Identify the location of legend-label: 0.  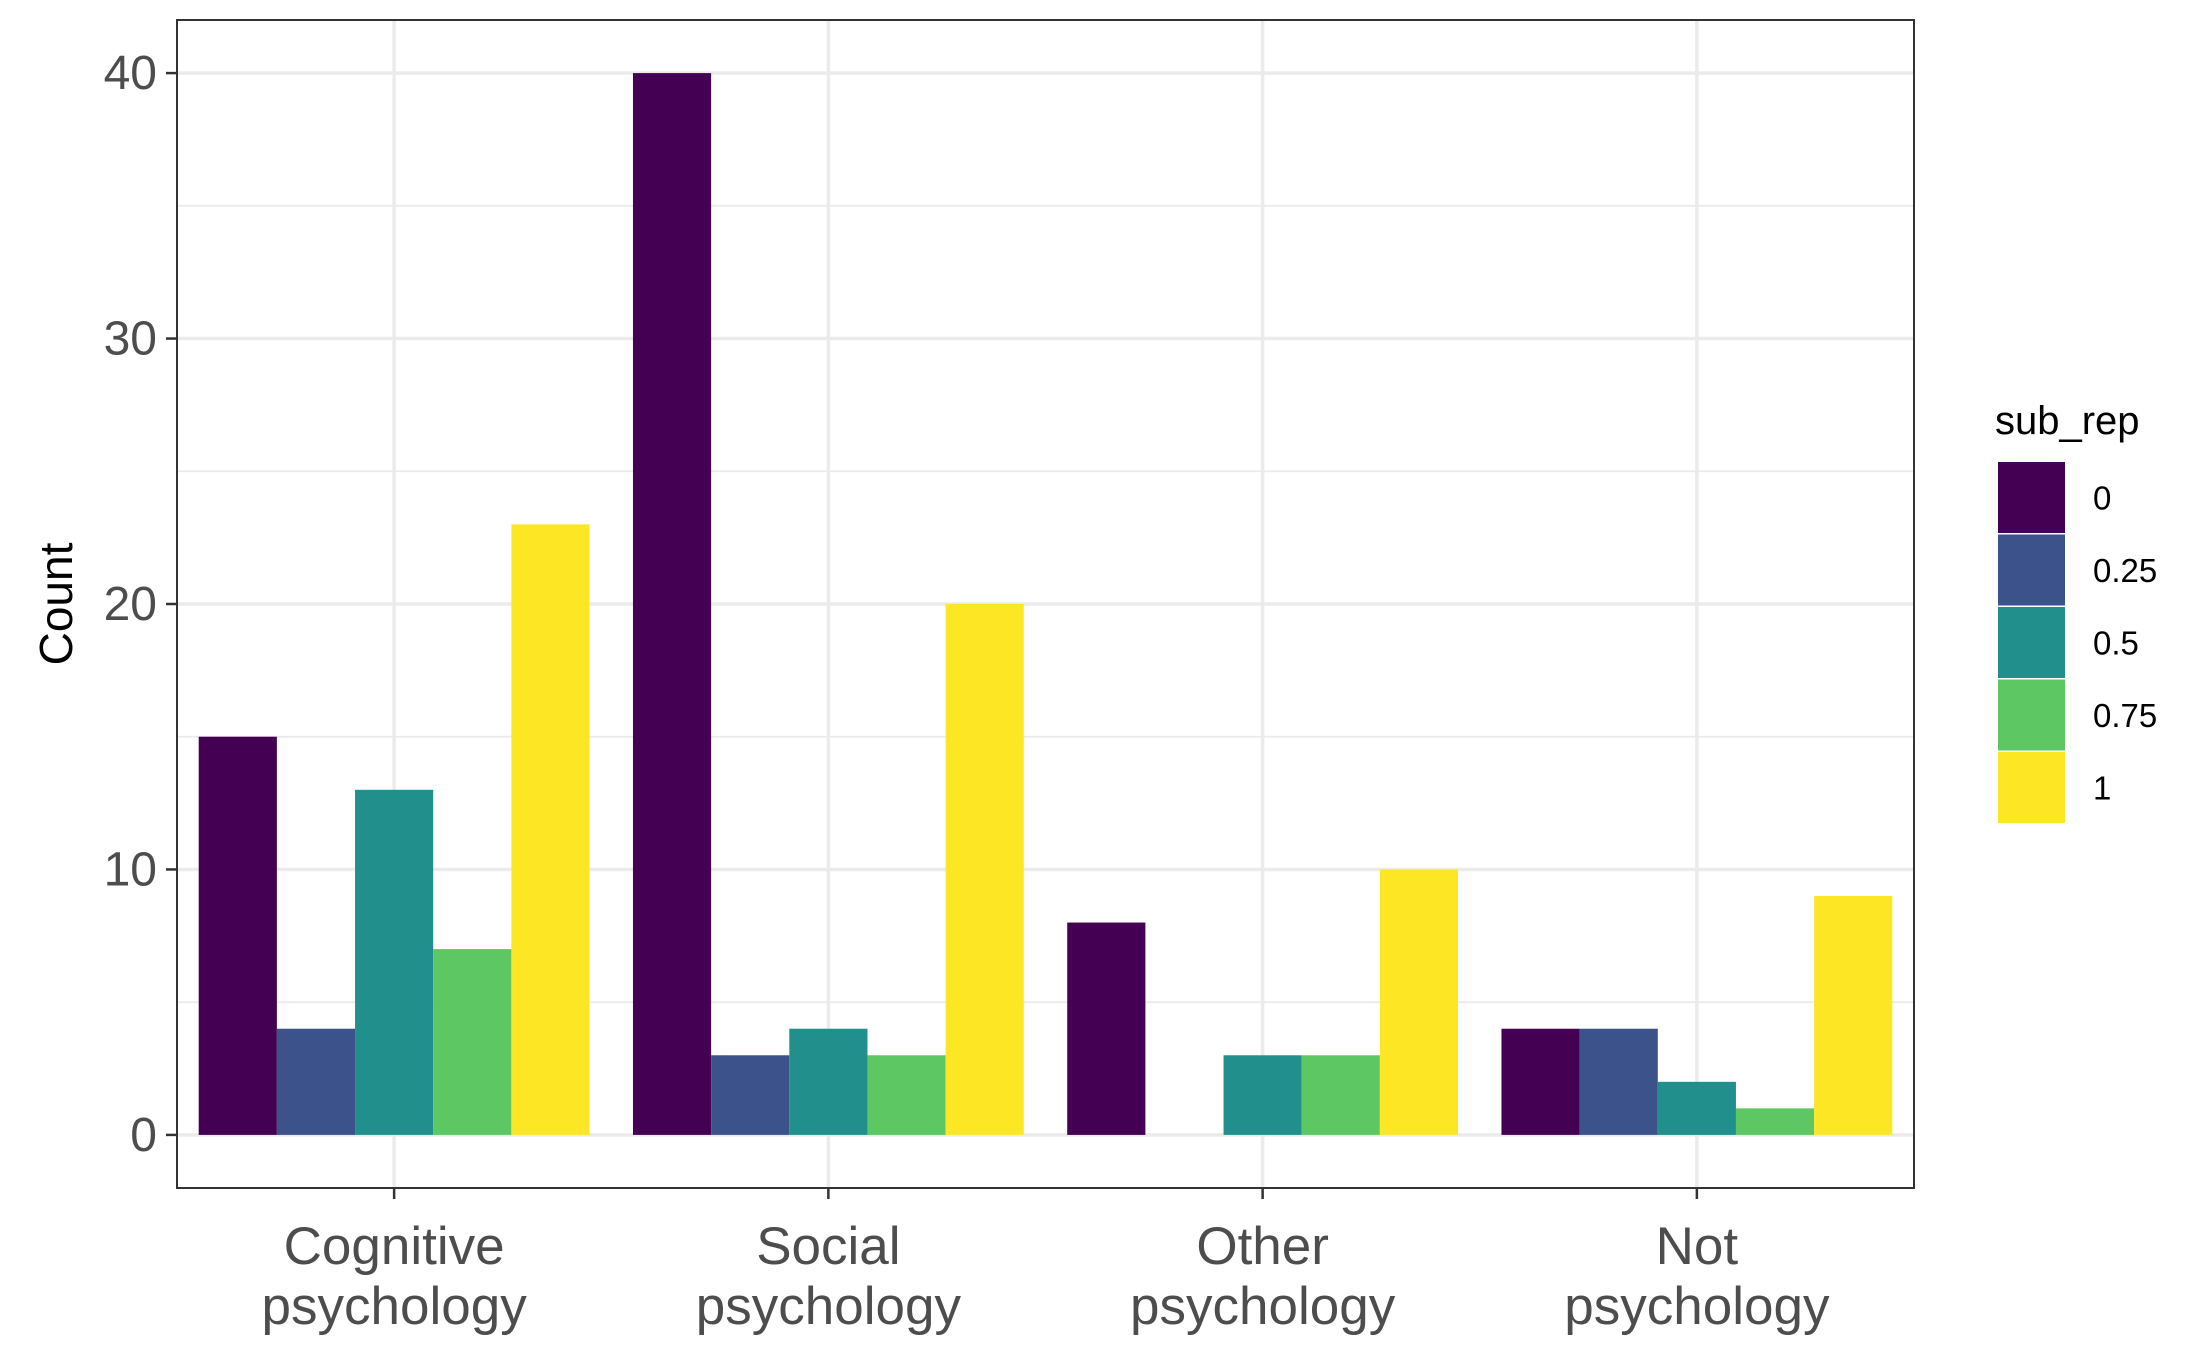
(2102, 498).